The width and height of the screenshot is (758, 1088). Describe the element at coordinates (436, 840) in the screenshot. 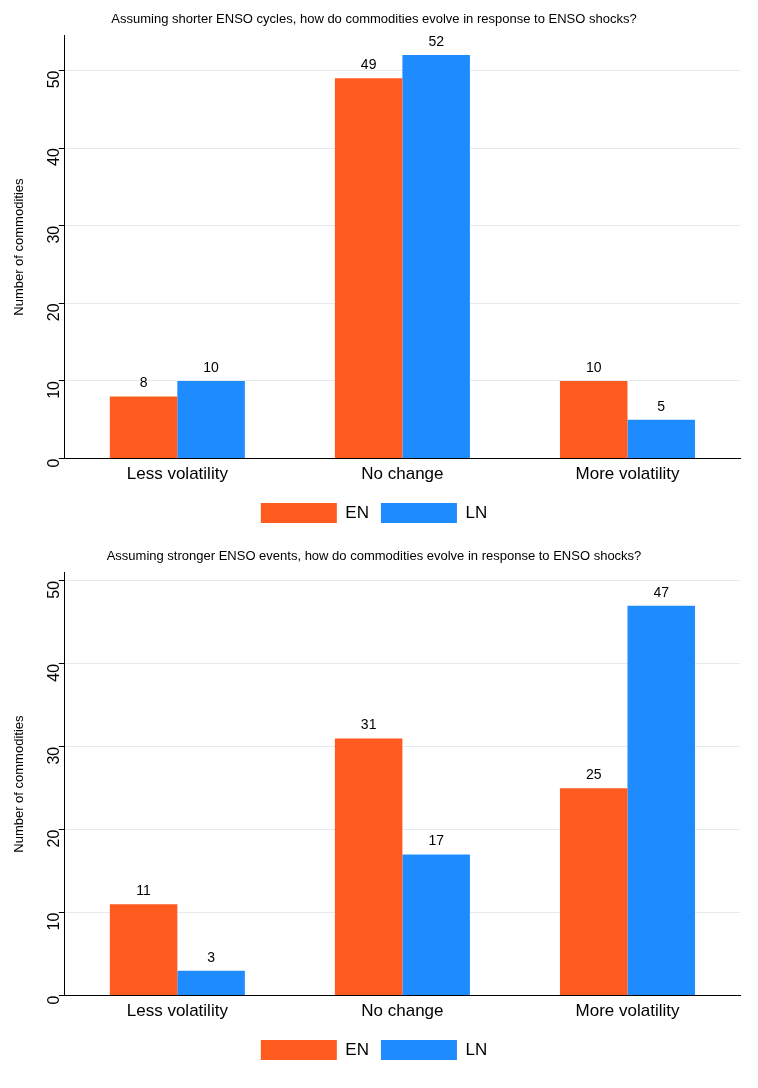

I see `data-label: 17` at that location.